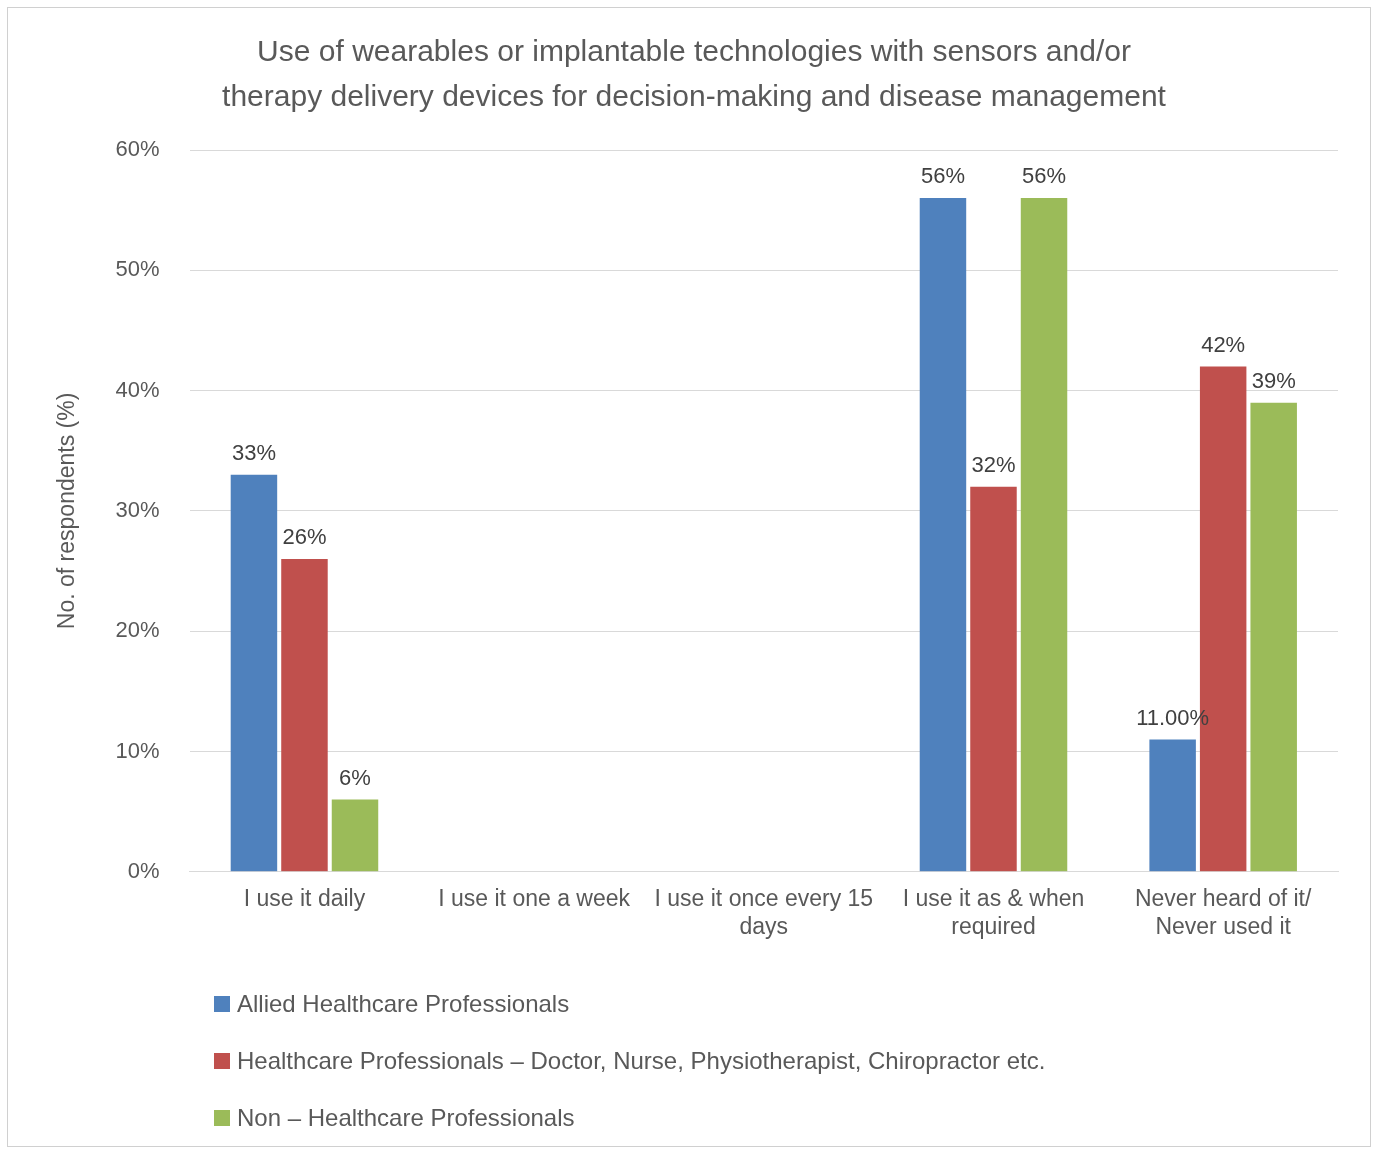 Image resolution: width=1378 pixels, height=1151 pixels. Describe the element at coordinates (993, 464) in the screenshot. I see `data-label: 32%` at that location.